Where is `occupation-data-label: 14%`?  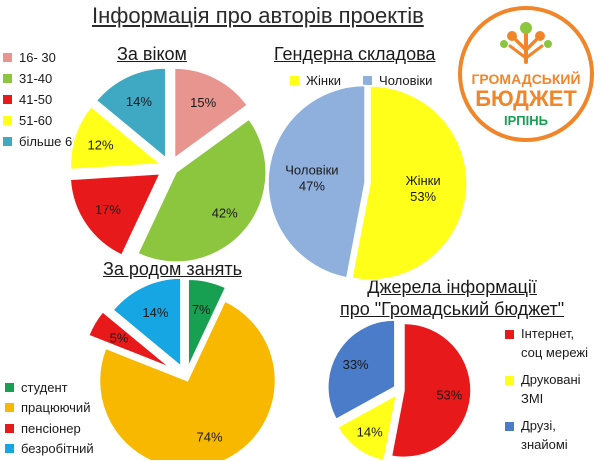
occupation-data-label: 14% is located at coordinates (155, 312).